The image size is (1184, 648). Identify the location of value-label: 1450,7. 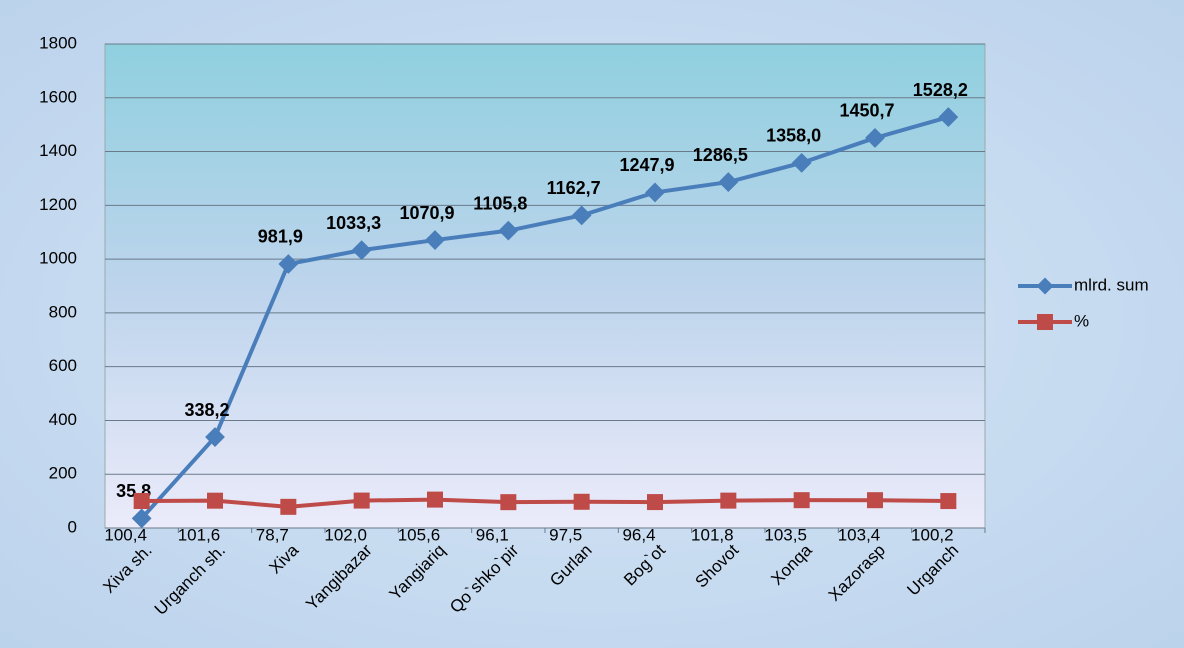
(866, 111).